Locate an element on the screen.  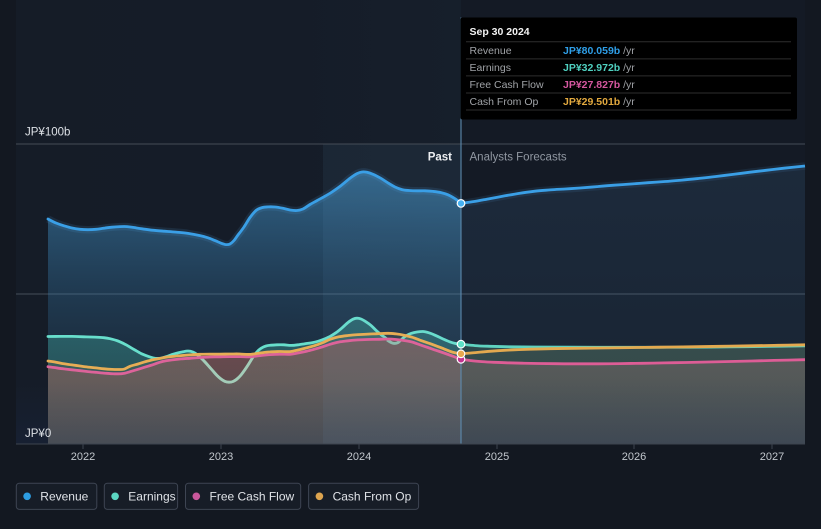
svg-text: 2023 is located at coordinates (221, 457).